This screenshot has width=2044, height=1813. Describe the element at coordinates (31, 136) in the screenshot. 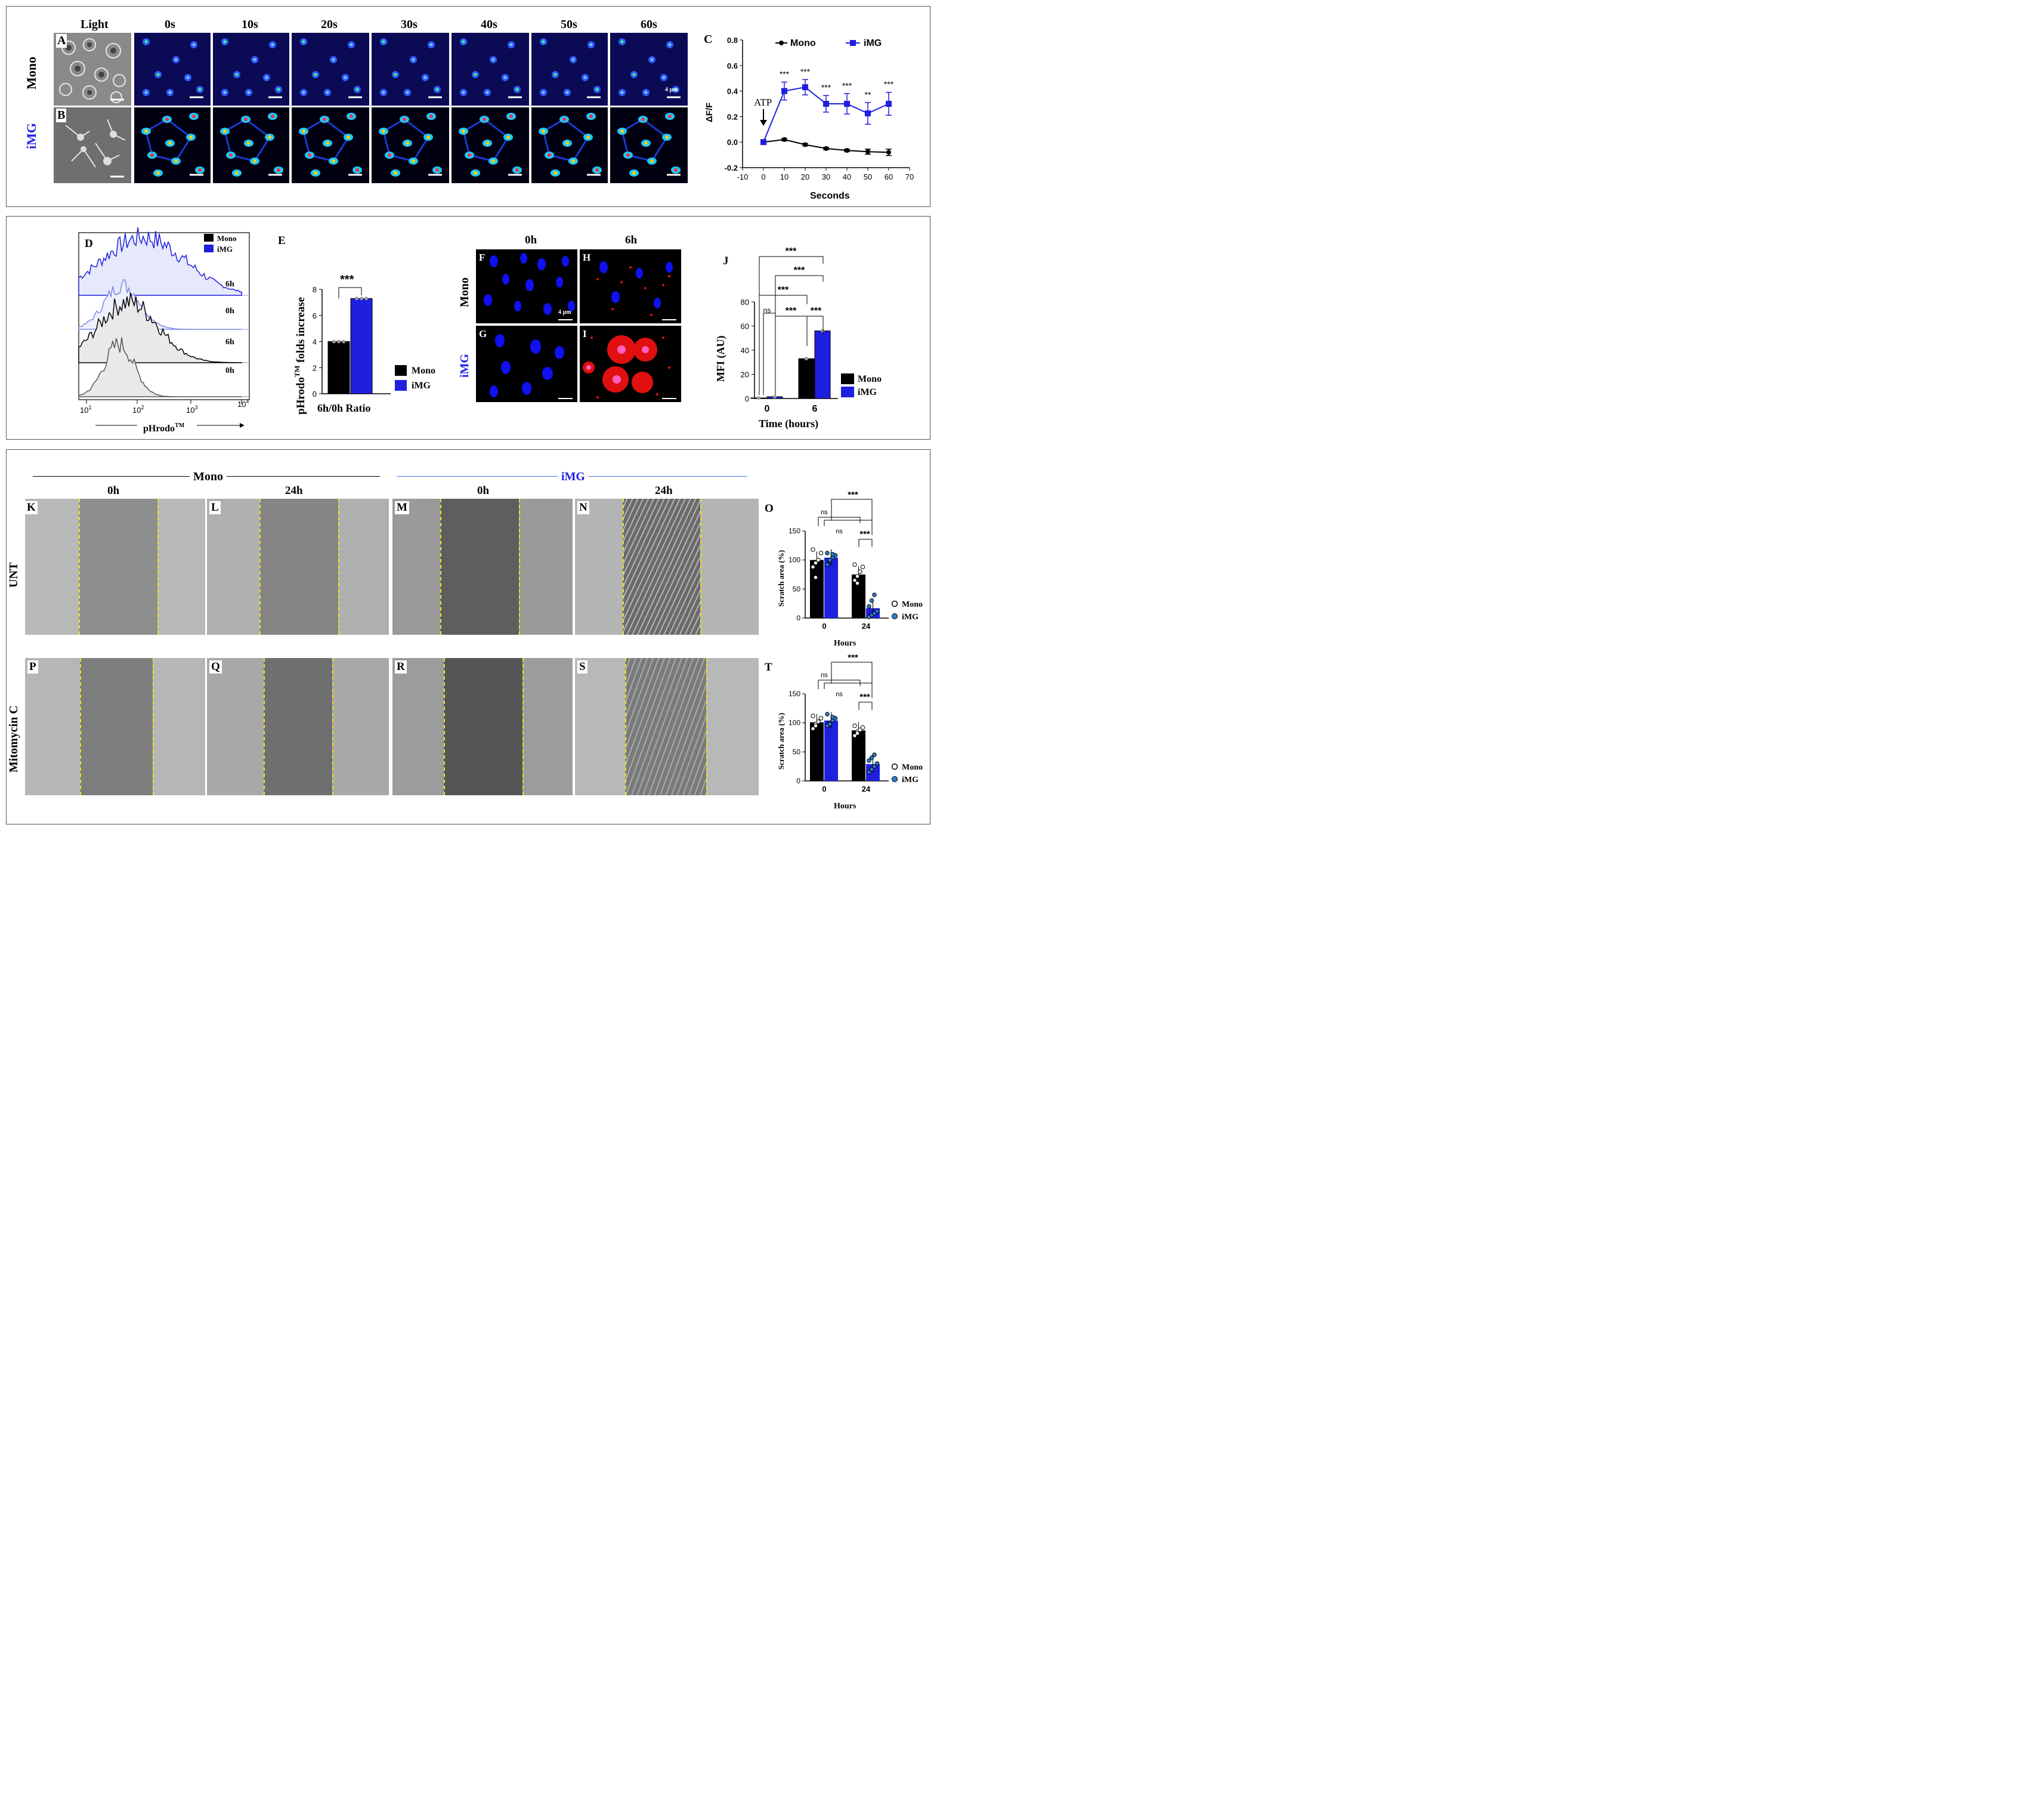

I see `row-label-img-b: iMG` at that location.